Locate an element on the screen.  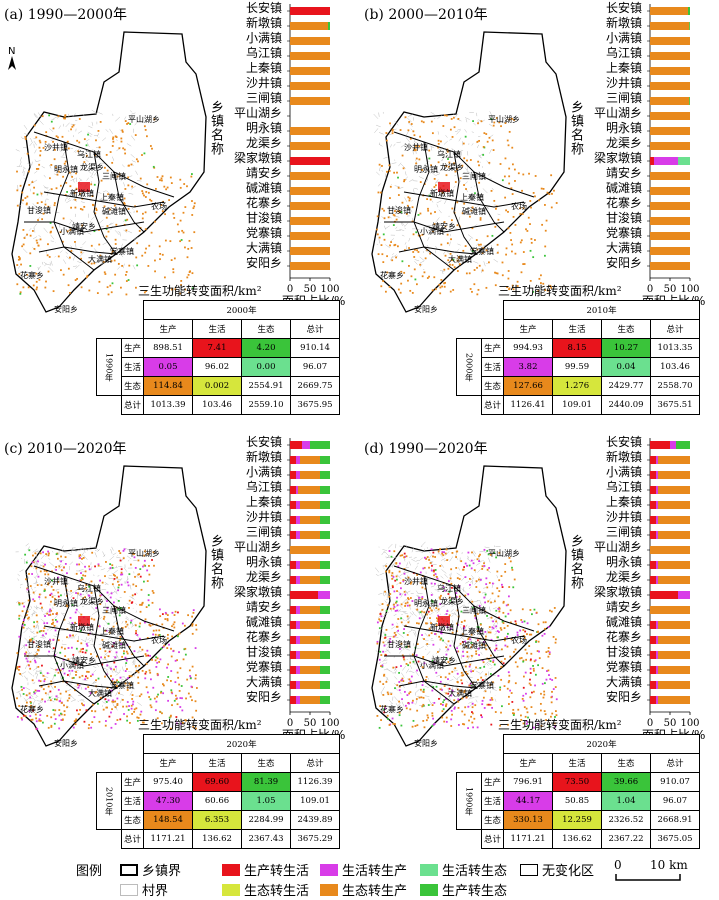
prod-to-eco-swatch is located at coordinates (429, 889).